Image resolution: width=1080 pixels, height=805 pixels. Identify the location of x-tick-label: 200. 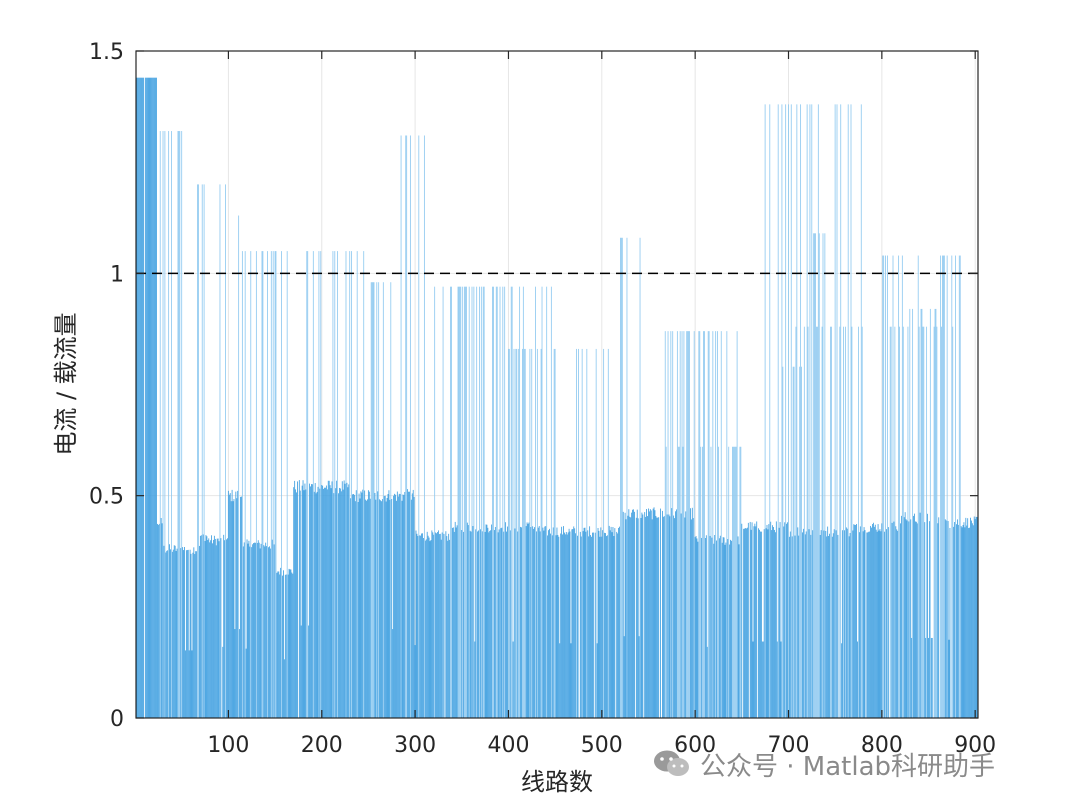
(322, 745).